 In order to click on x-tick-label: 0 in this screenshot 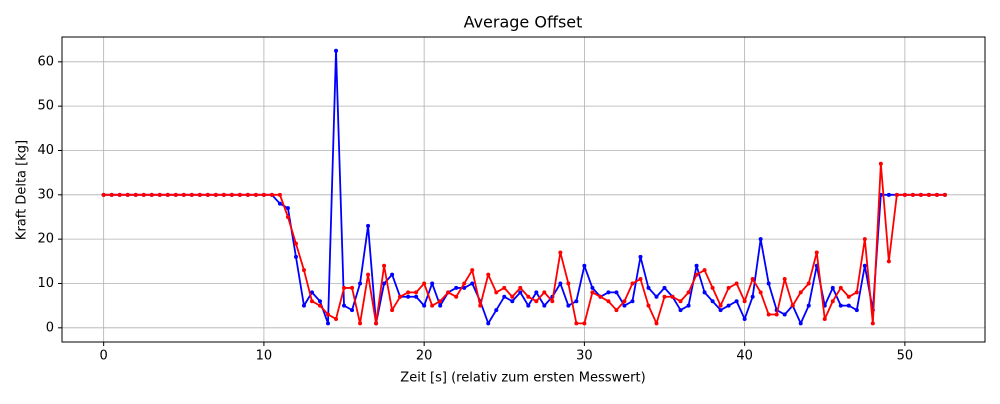, I will do `click(104, 356)`.